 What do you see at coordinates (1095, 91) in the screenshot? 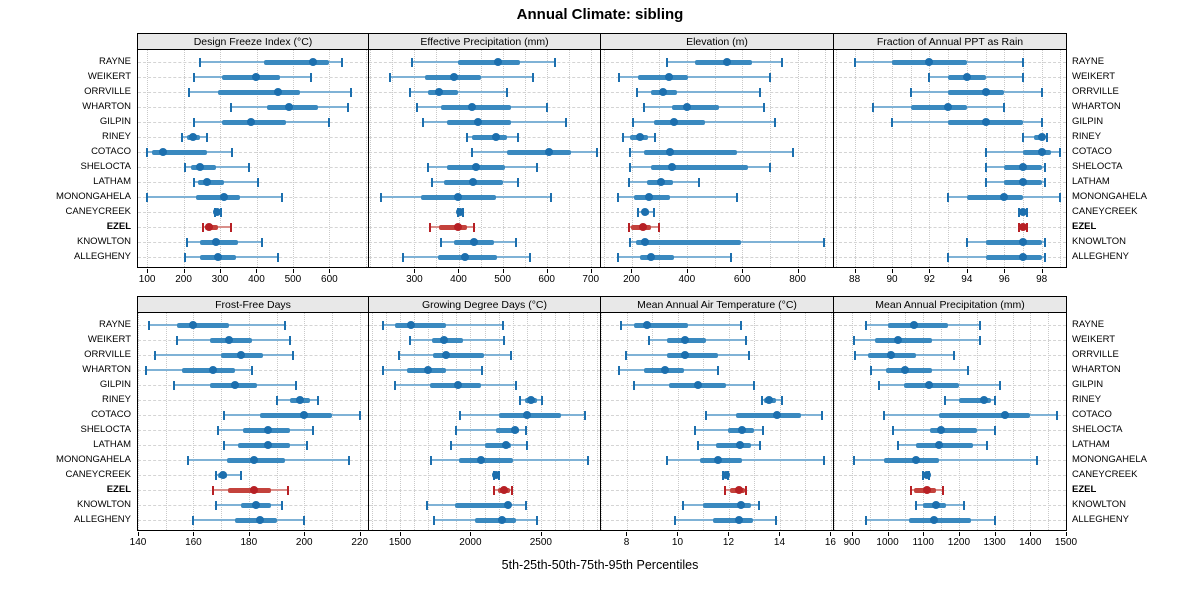
I see `site-label-orrville: ORRVILLE` at bounding box center [1095, 91].